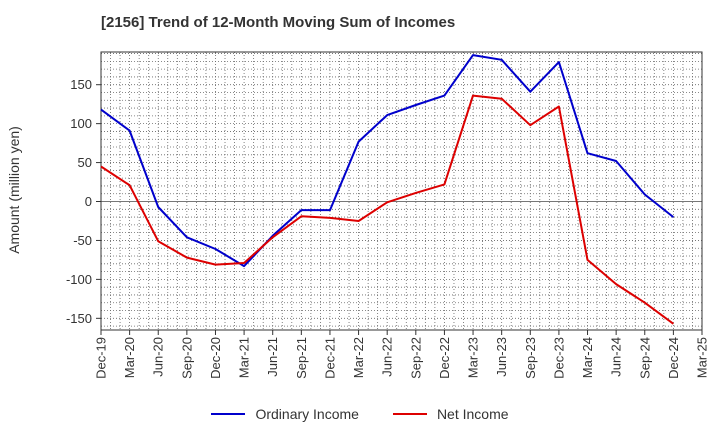  I want to click on x-tick-label: Jun-23, so click(501, 357).